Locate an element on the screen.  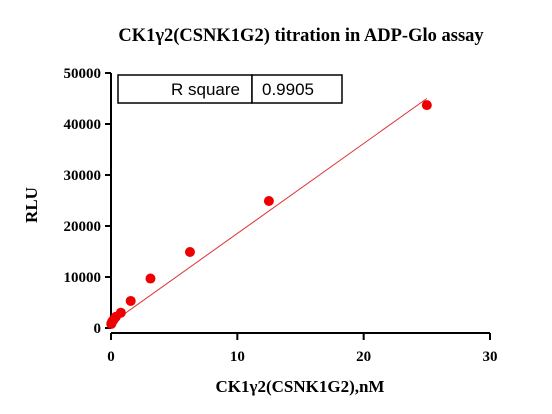
x-tick-label: 20 is located at coordinates (363, 357).